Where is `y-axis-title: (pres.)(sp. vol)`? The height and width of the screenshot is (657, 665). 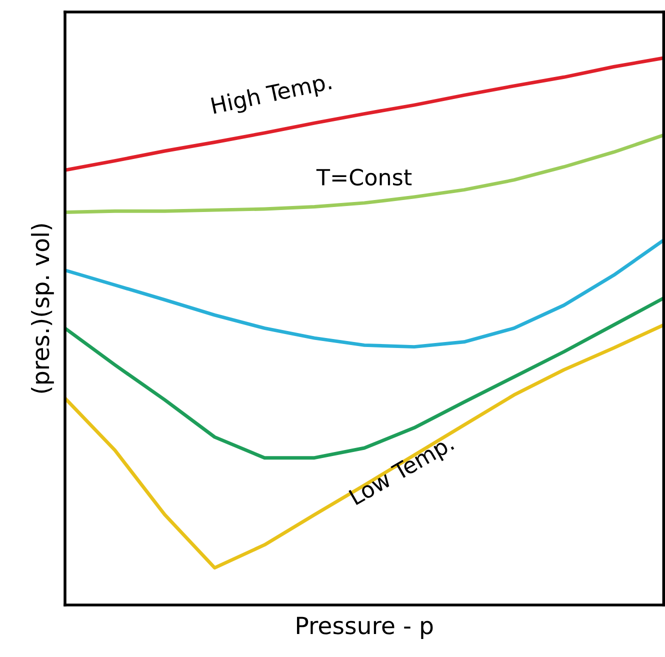
y-axis-title: (pres.)(sp. vol) is located at coordinates (42, 308).